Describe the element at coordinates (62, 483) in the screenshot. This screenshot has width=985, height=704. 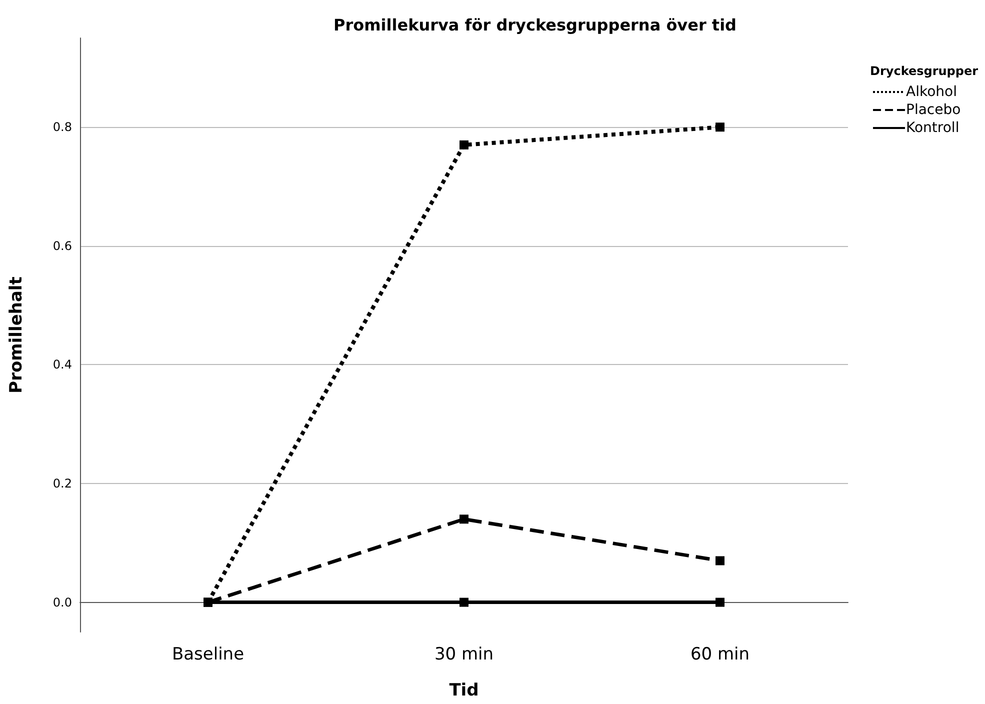
I see `y-tick-label: 0.2` at that location.